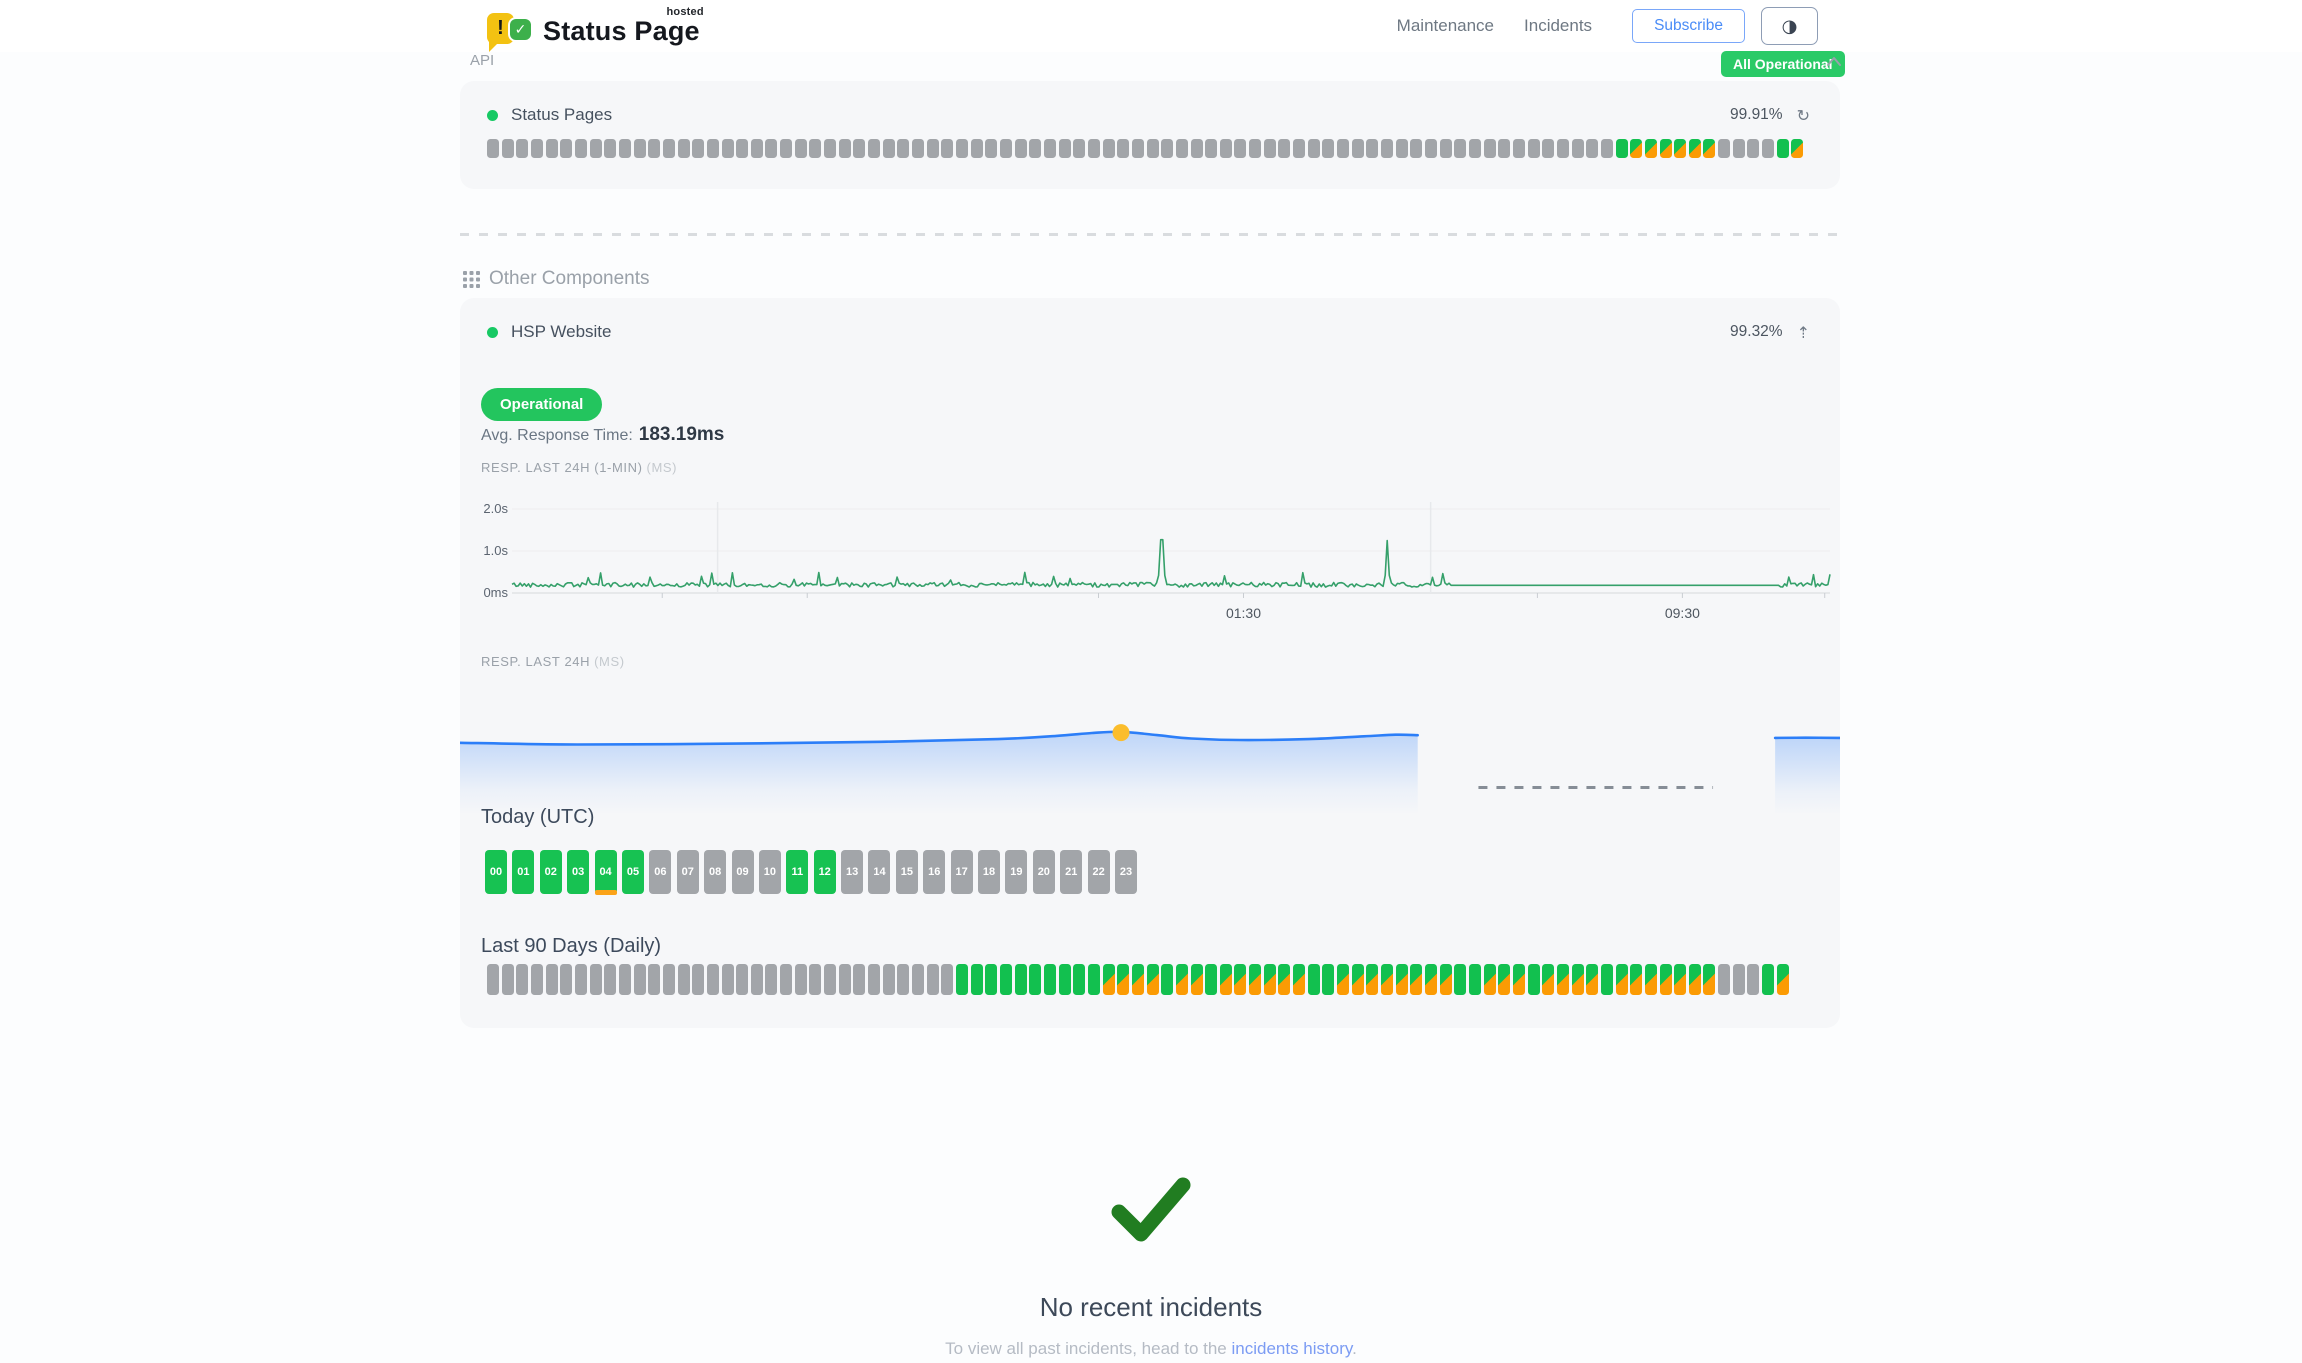  I want to click on hour-box: 19, so click(1016, 872).